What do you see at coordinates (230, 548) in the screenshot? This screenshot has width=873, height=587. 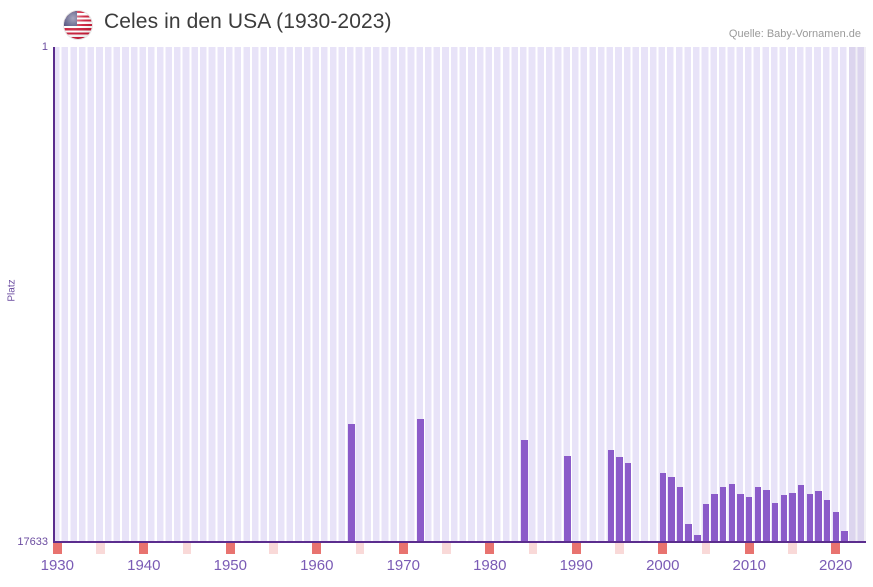 I see `tick-mark-1950` at bounding box center [230, 548].